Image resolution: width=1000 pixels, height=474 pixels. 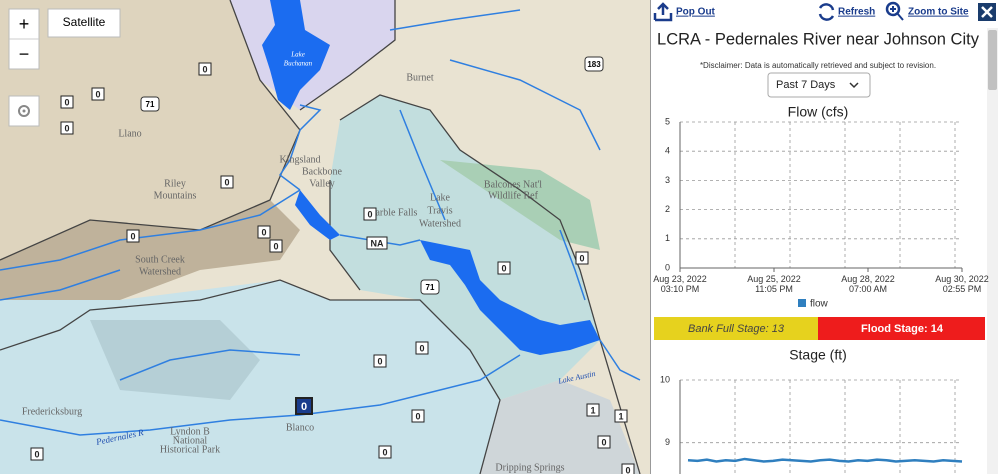 I want to click on map-label: South Creek, so click(x=160, y=259).